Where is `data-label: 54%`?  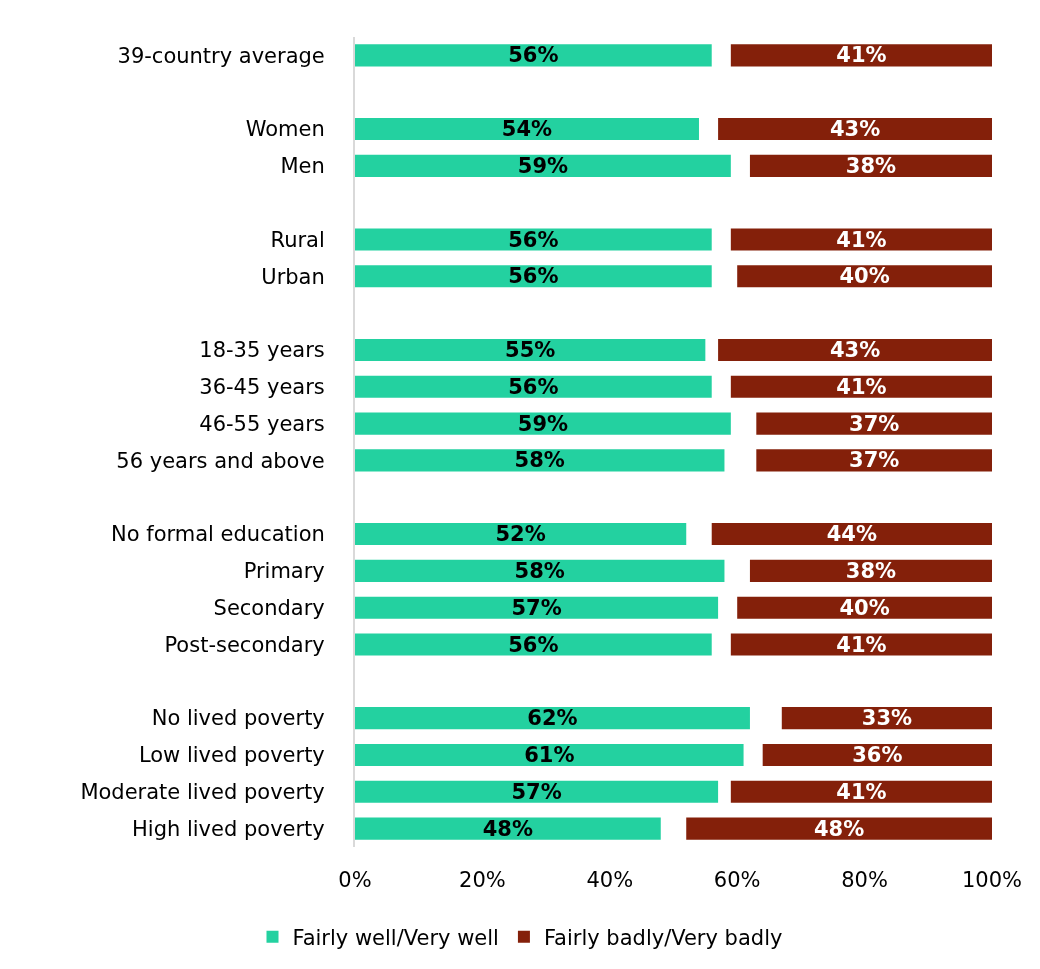 data-label: 54% is located at coordinates (527, 129).